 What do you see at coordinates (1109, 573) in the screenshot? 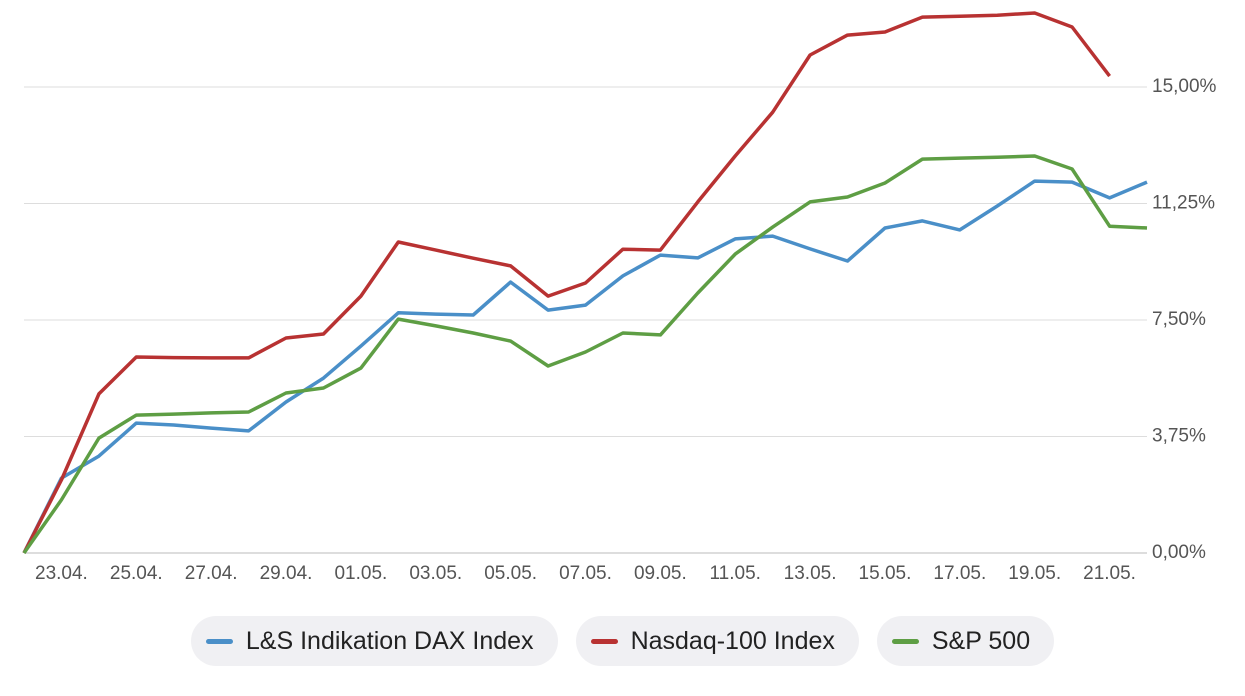
I see `x-tick-label: 21.05.` at bounding box center [1109, 573].